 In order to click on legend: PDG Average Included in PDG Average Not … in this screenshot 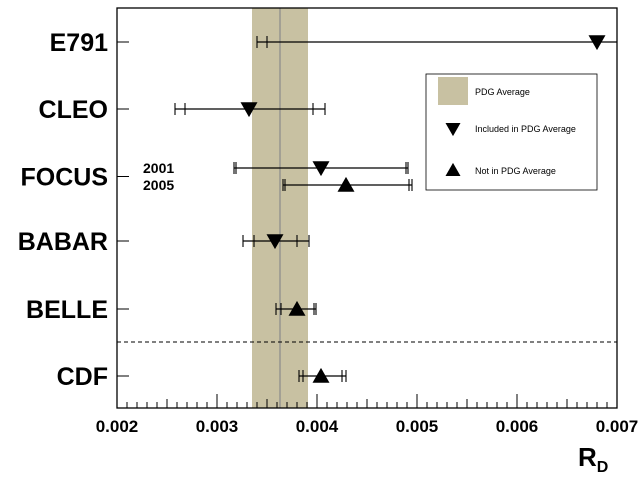, I will do `click(511, 132)`.